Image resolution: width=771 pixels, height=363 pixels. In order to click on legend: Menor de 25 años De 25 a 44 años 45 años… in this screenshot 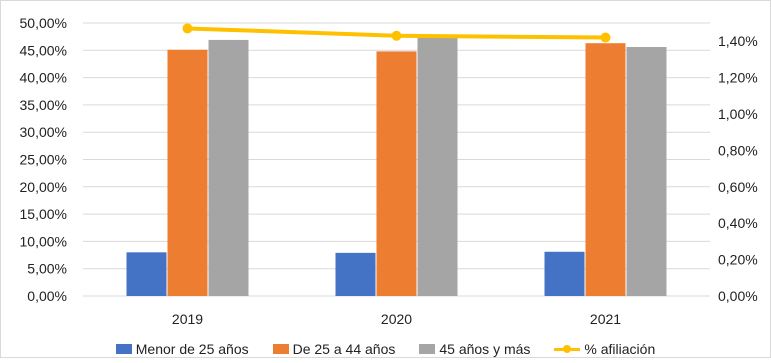, I will do `click(385, 349)`.